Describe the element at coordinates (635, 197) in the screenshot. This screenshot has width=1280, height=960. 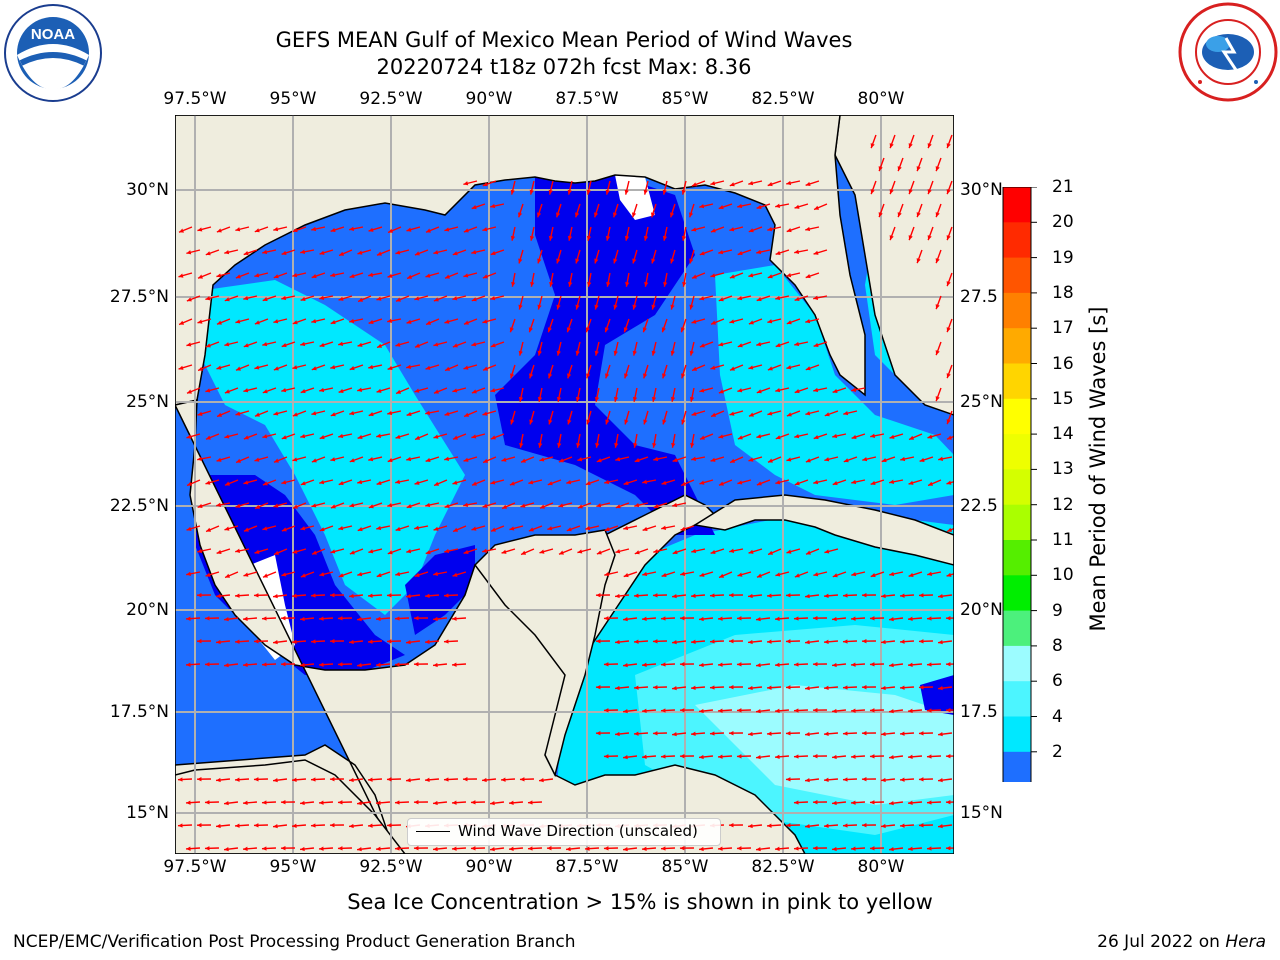
I see `missing-data-patch` at that location.